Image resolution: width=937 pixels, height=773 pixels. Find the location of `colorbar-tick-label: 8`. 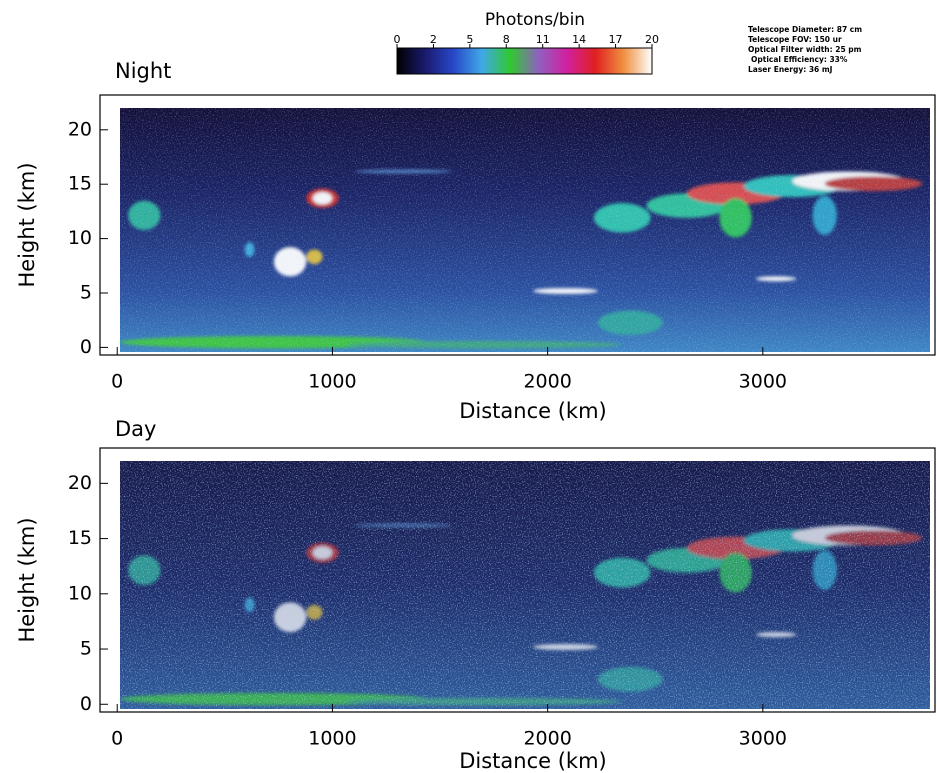

colorbar-tick-label: 8 is located at coordinates (506, 39).